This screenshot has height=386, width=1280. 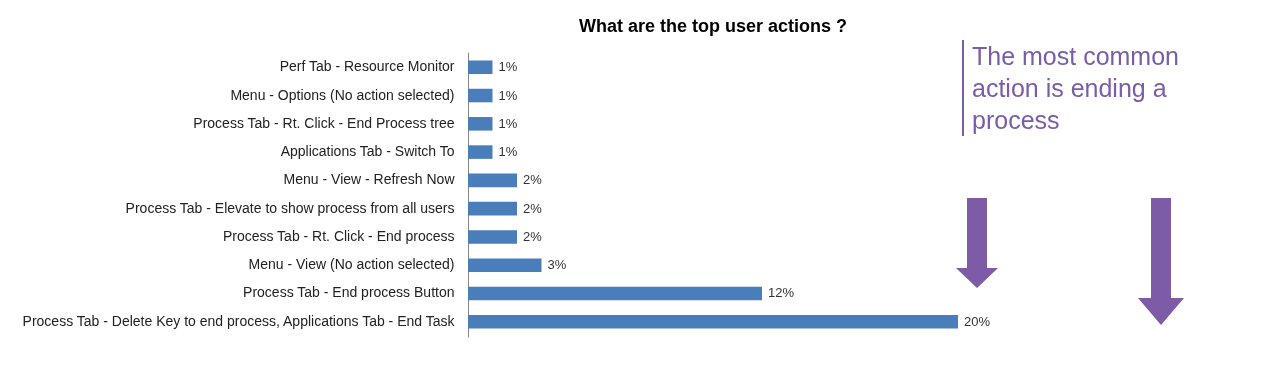 I want to click on y-tick-label: Process Tab - Delete Key to end process, Applications Tab - End Task, so click(x=239, y=320).